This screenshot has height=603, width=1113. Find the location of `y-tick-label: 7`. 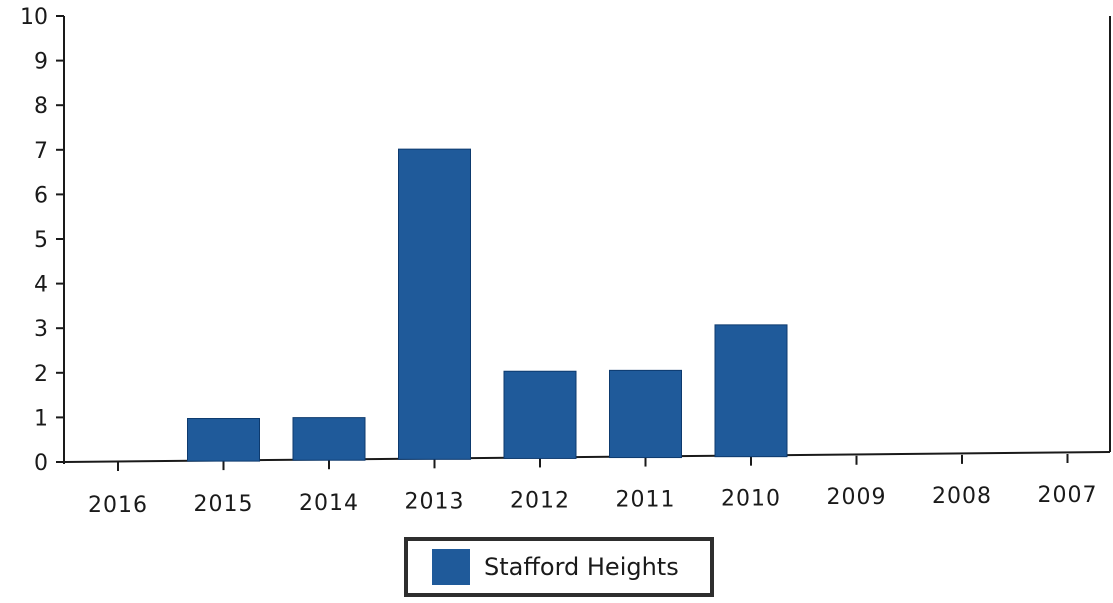

y-tick-label: 7 is located at coordinates (41, 151).